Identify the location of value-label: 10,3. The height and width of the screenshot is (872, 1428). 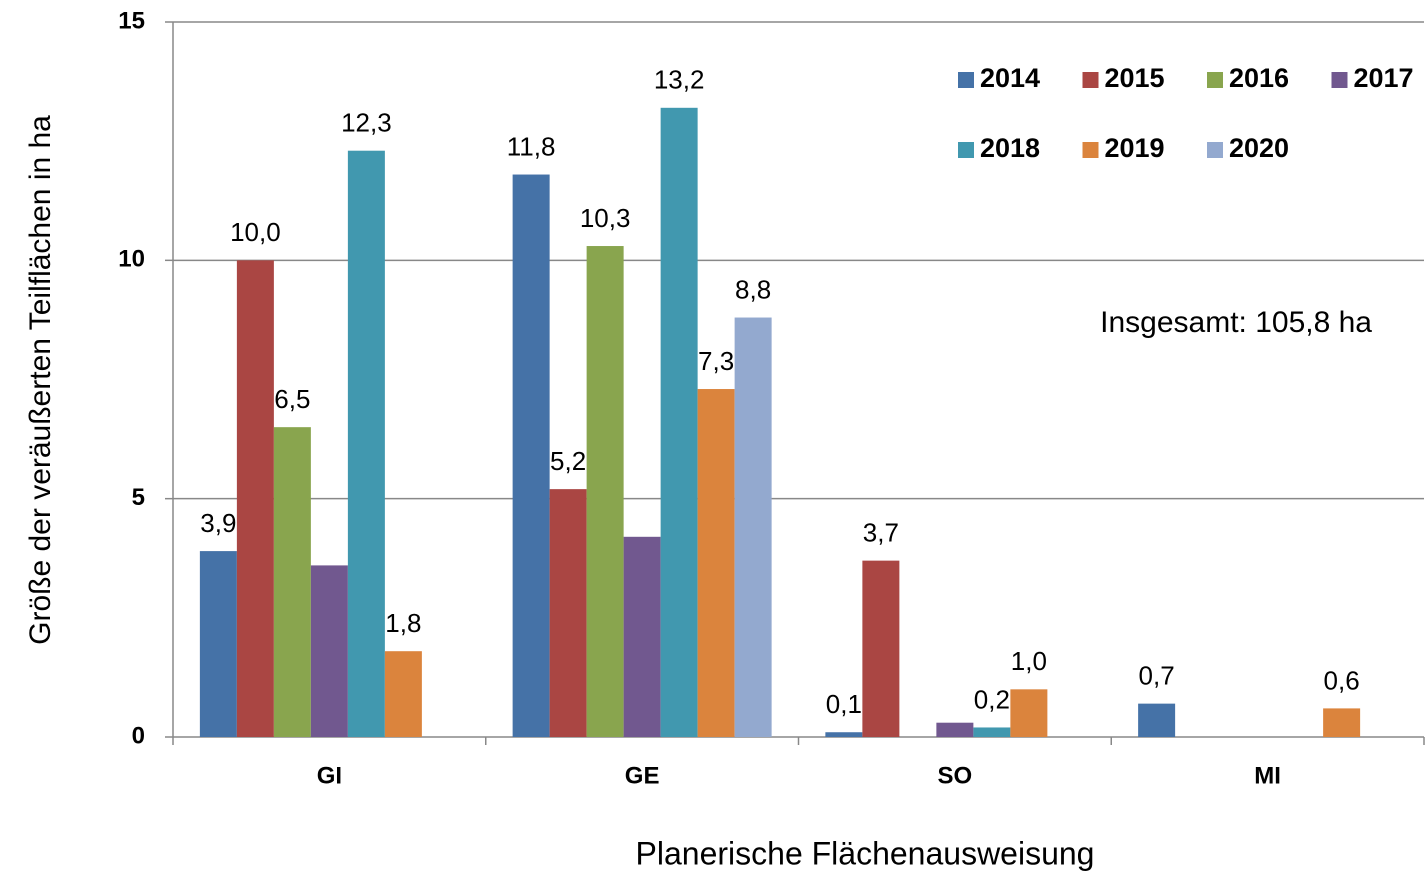
(605, 218).